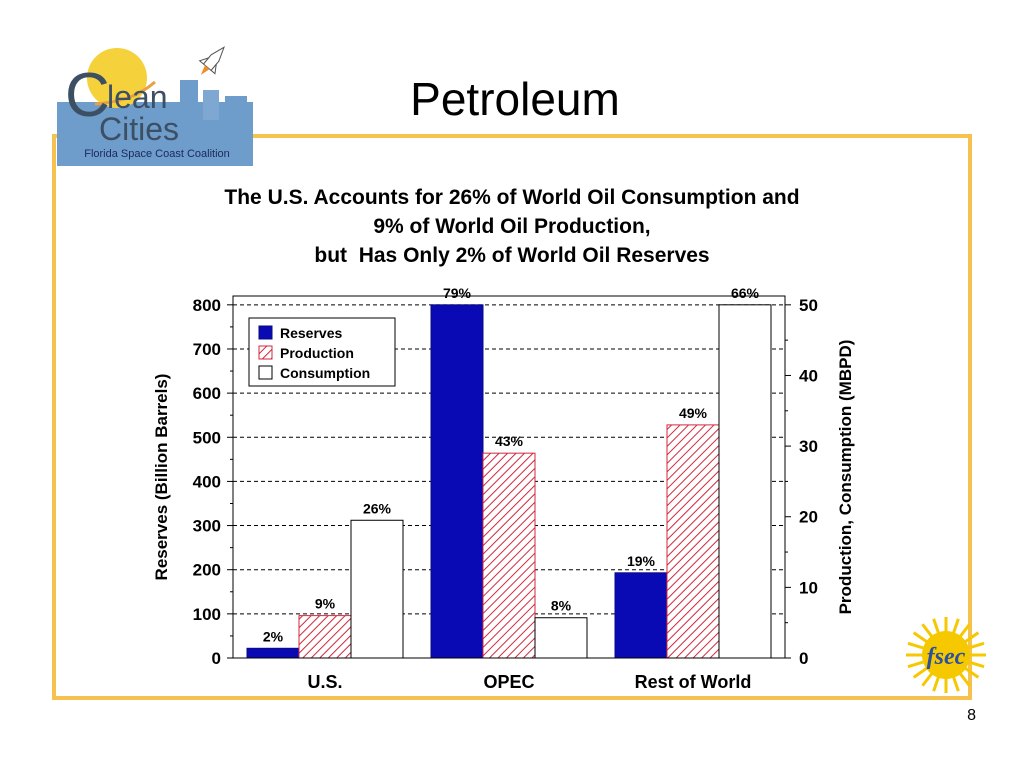 This screenshot has height=768, width=1024. What do you see at coordinates (125, 93) in the screenshot?
I see `shuttle-trail` at bounding box center [125, 93].